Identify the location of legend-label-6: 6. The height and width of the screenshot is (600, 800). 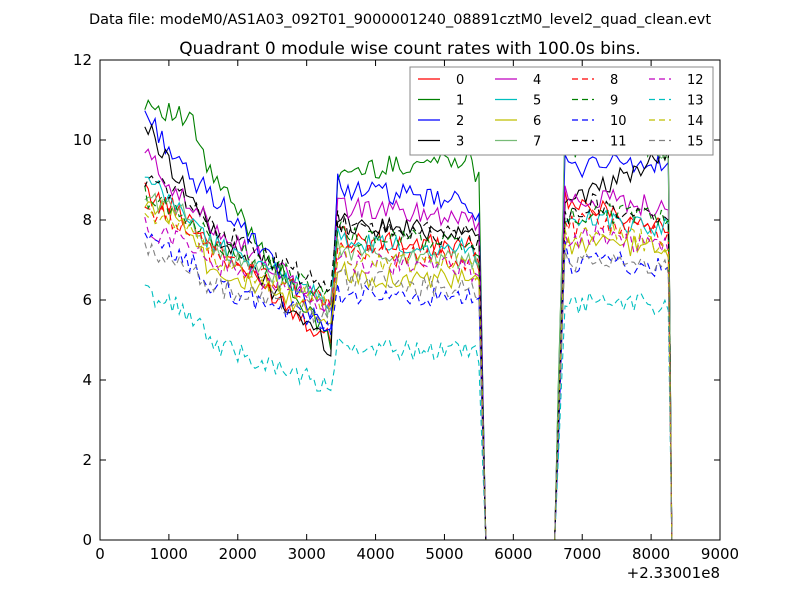
(537, 121).